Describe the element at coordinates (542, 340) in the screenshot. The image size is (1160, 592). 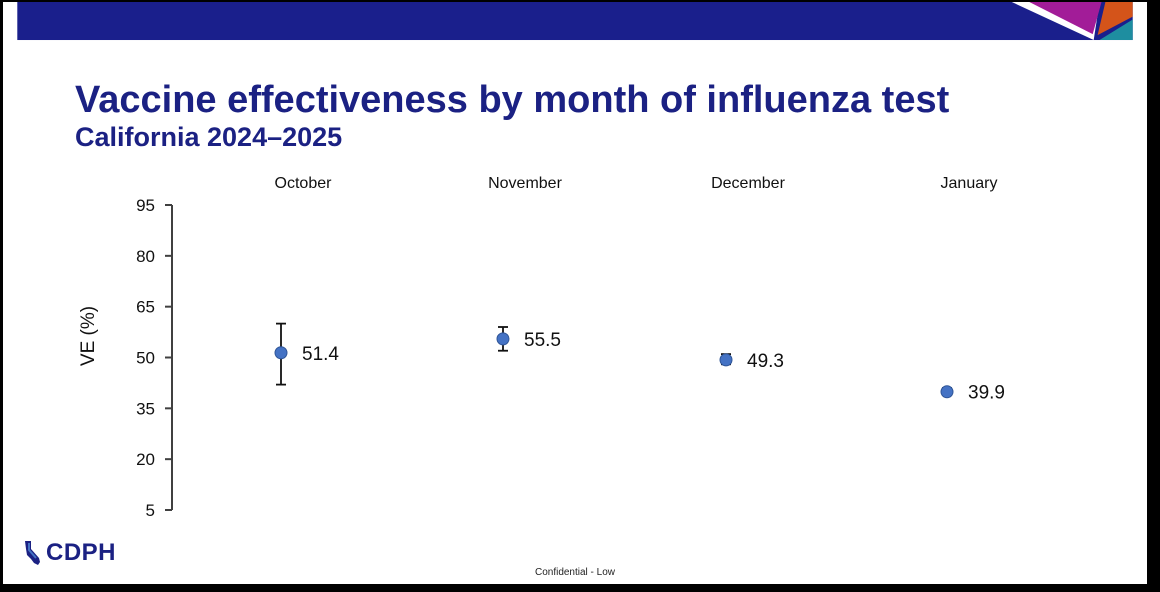
I see `data-value-label: 55.5` at that location.